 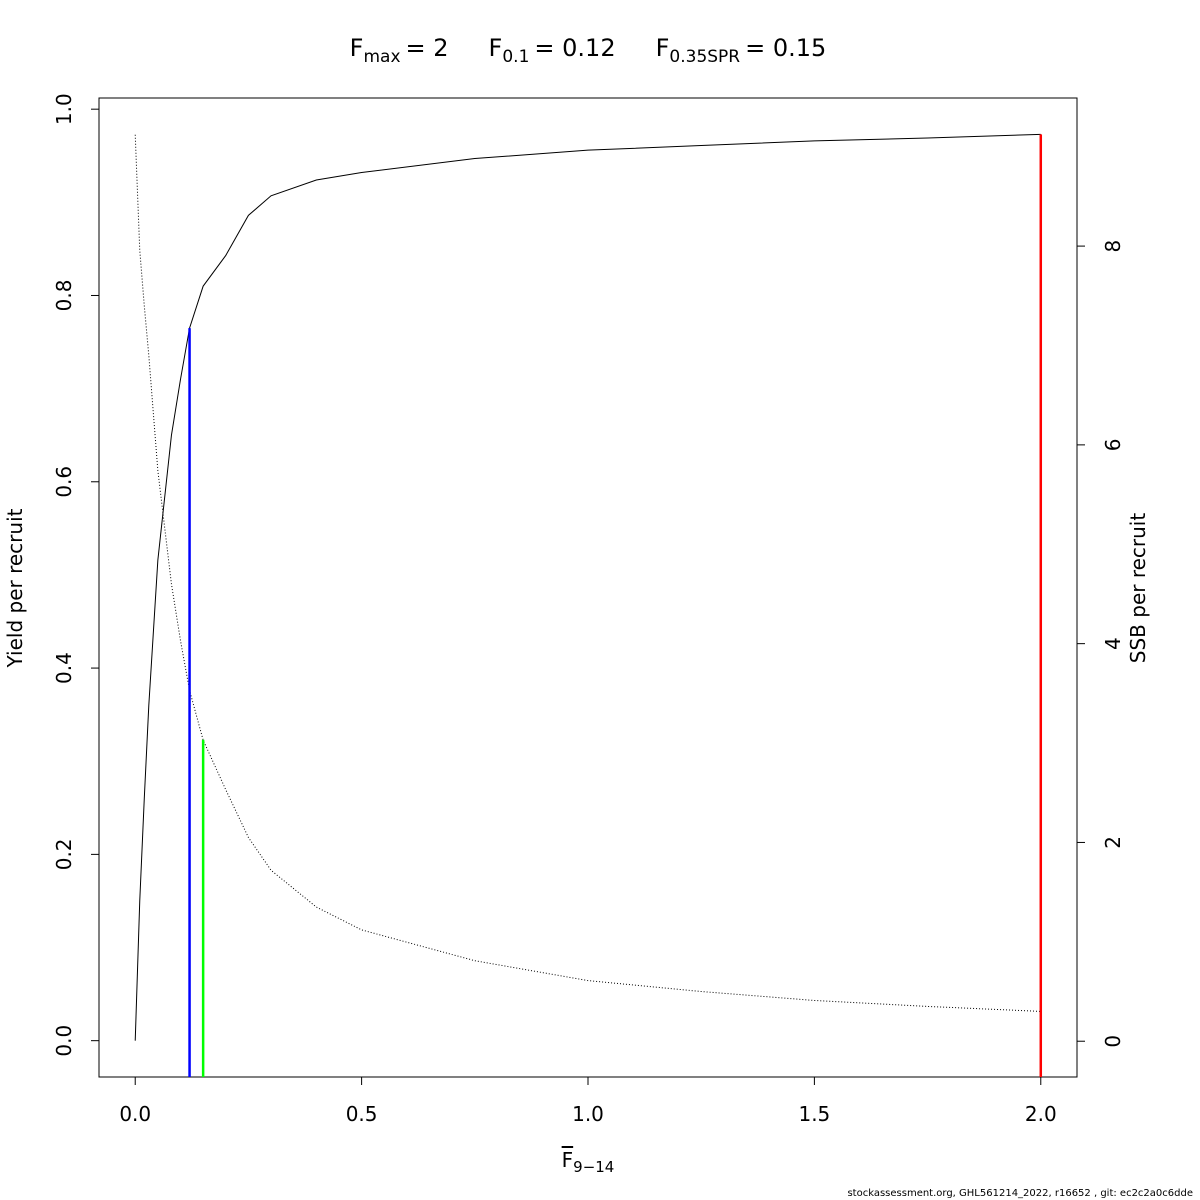 I want to click on y2-tick-label: 2, so click(x=1113, y=842).